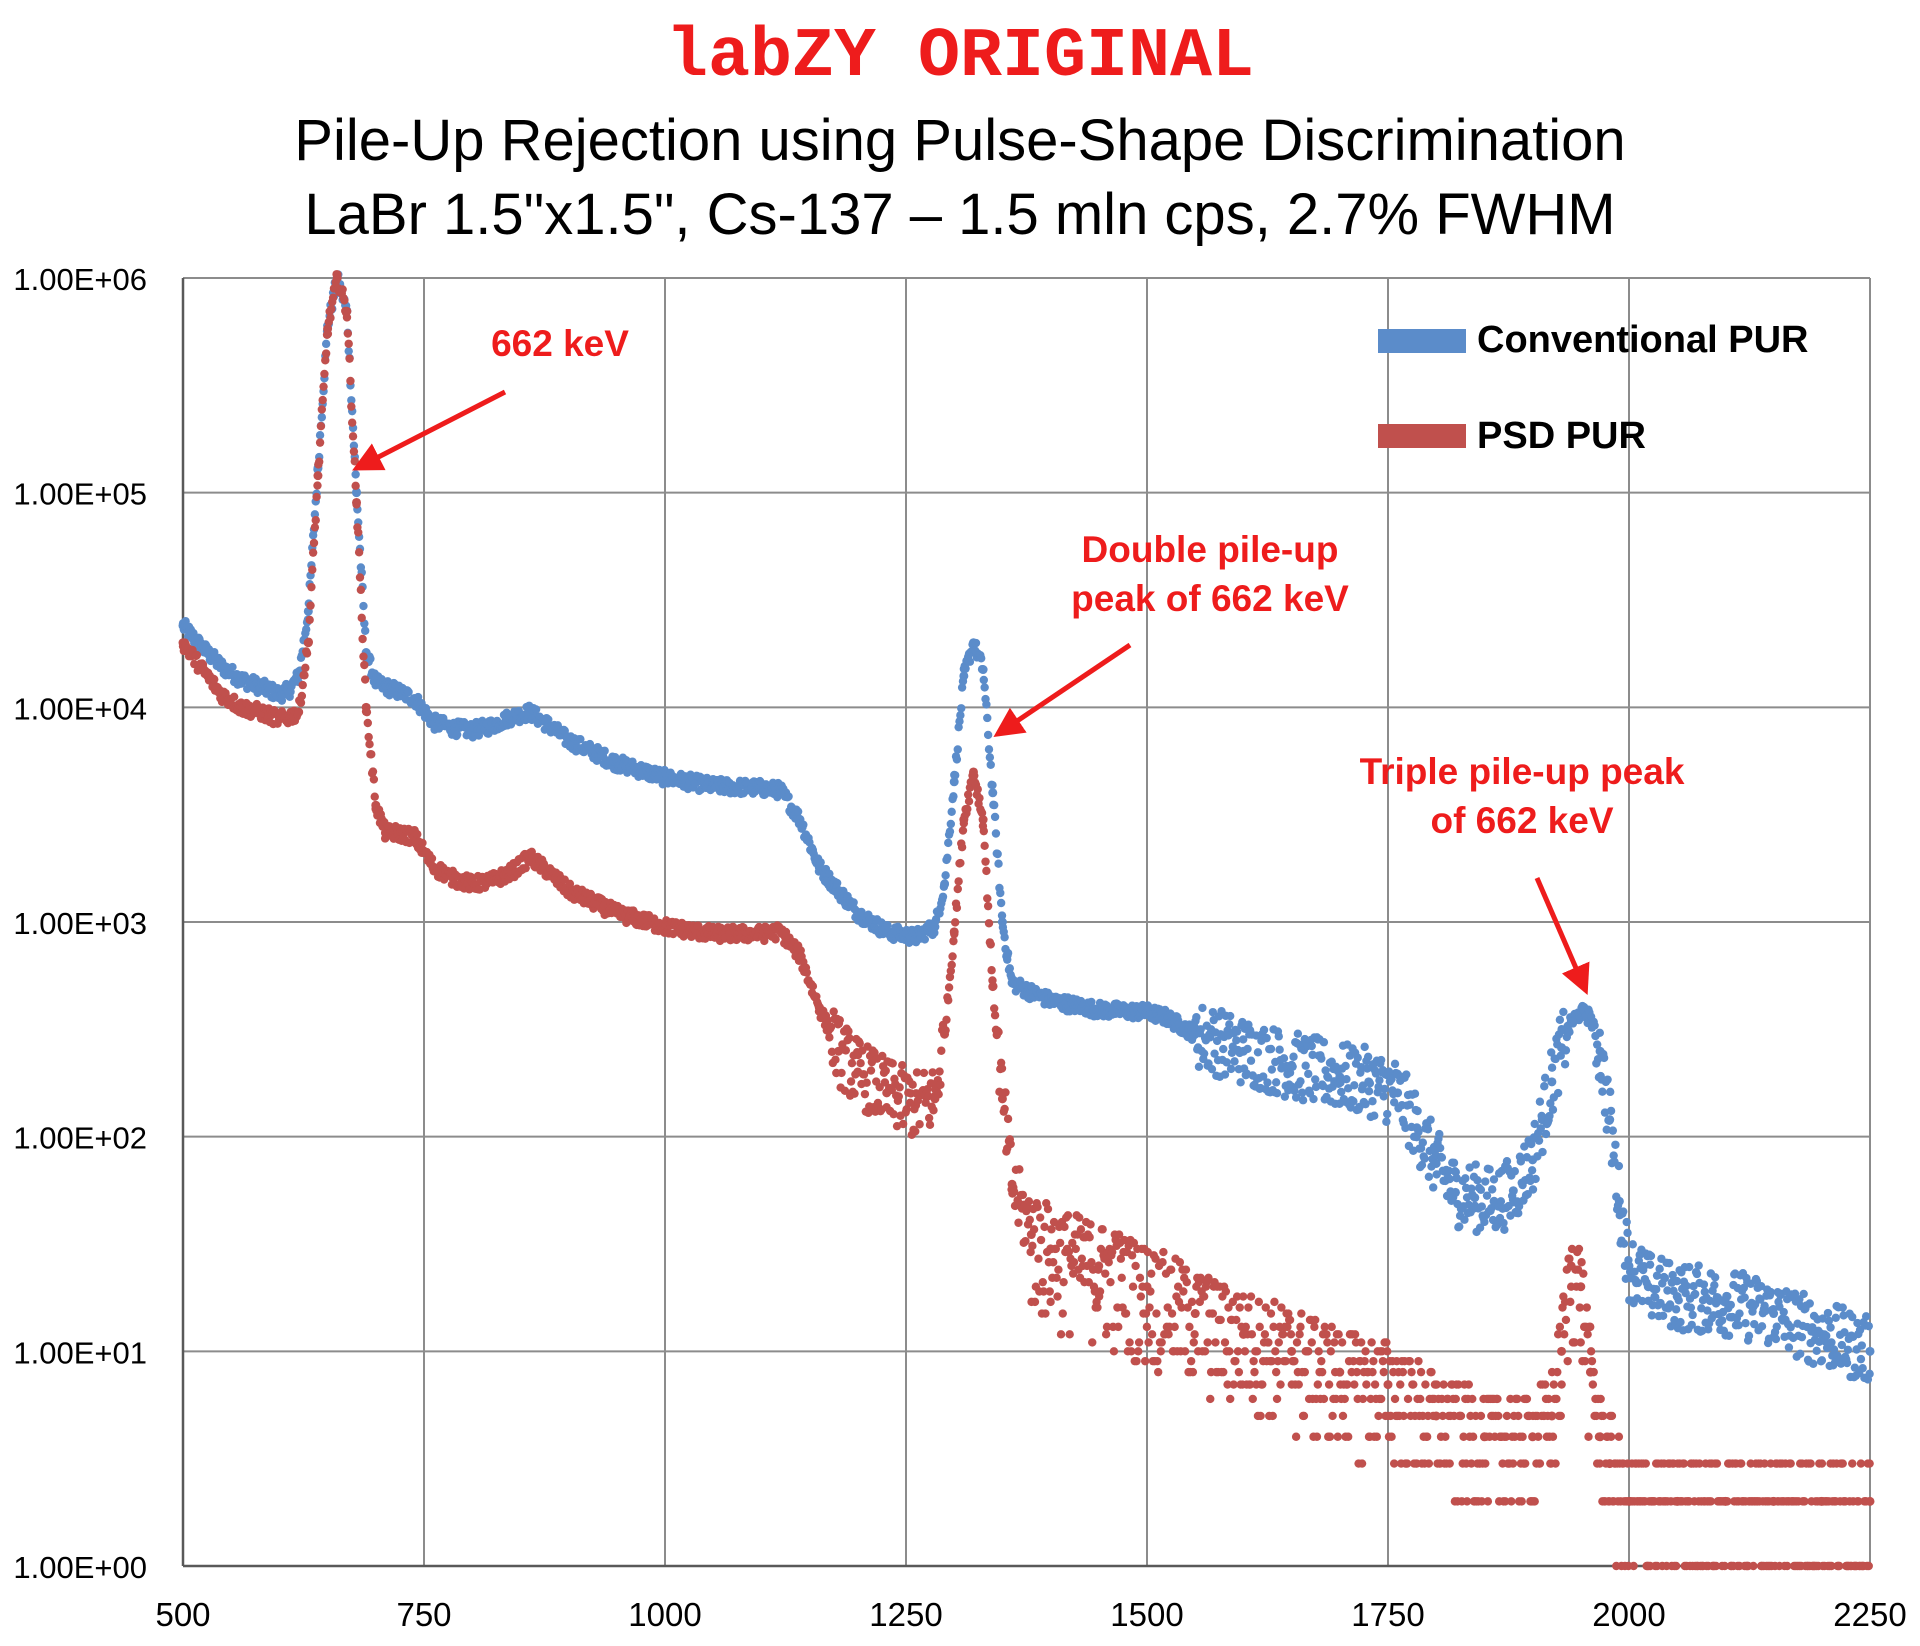 The height and width of the screenshot is (1646, 1920). I want to click on legend-label-psd: PSD PUR, so click(1561, 436).